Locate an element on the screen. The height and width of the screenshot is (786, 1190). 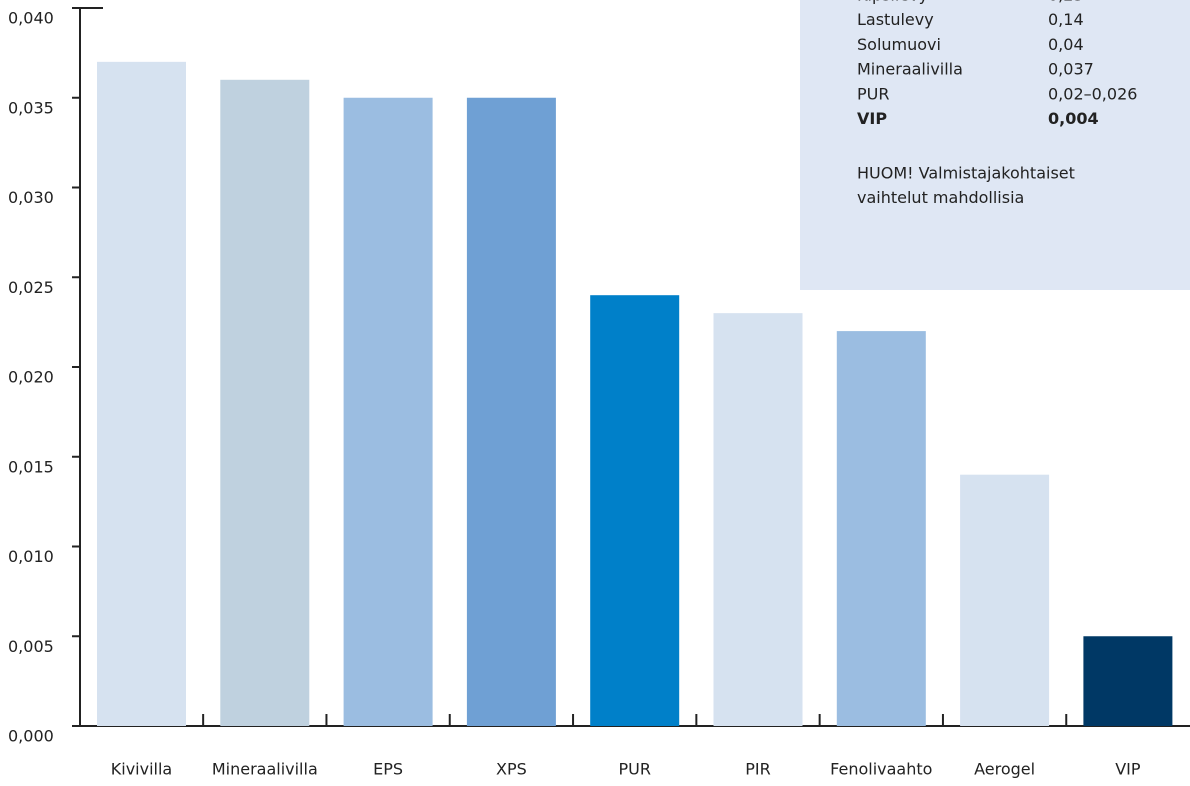
info-note: HUOM! Valmistajakohtaiset is located at coordinates (966, 173).